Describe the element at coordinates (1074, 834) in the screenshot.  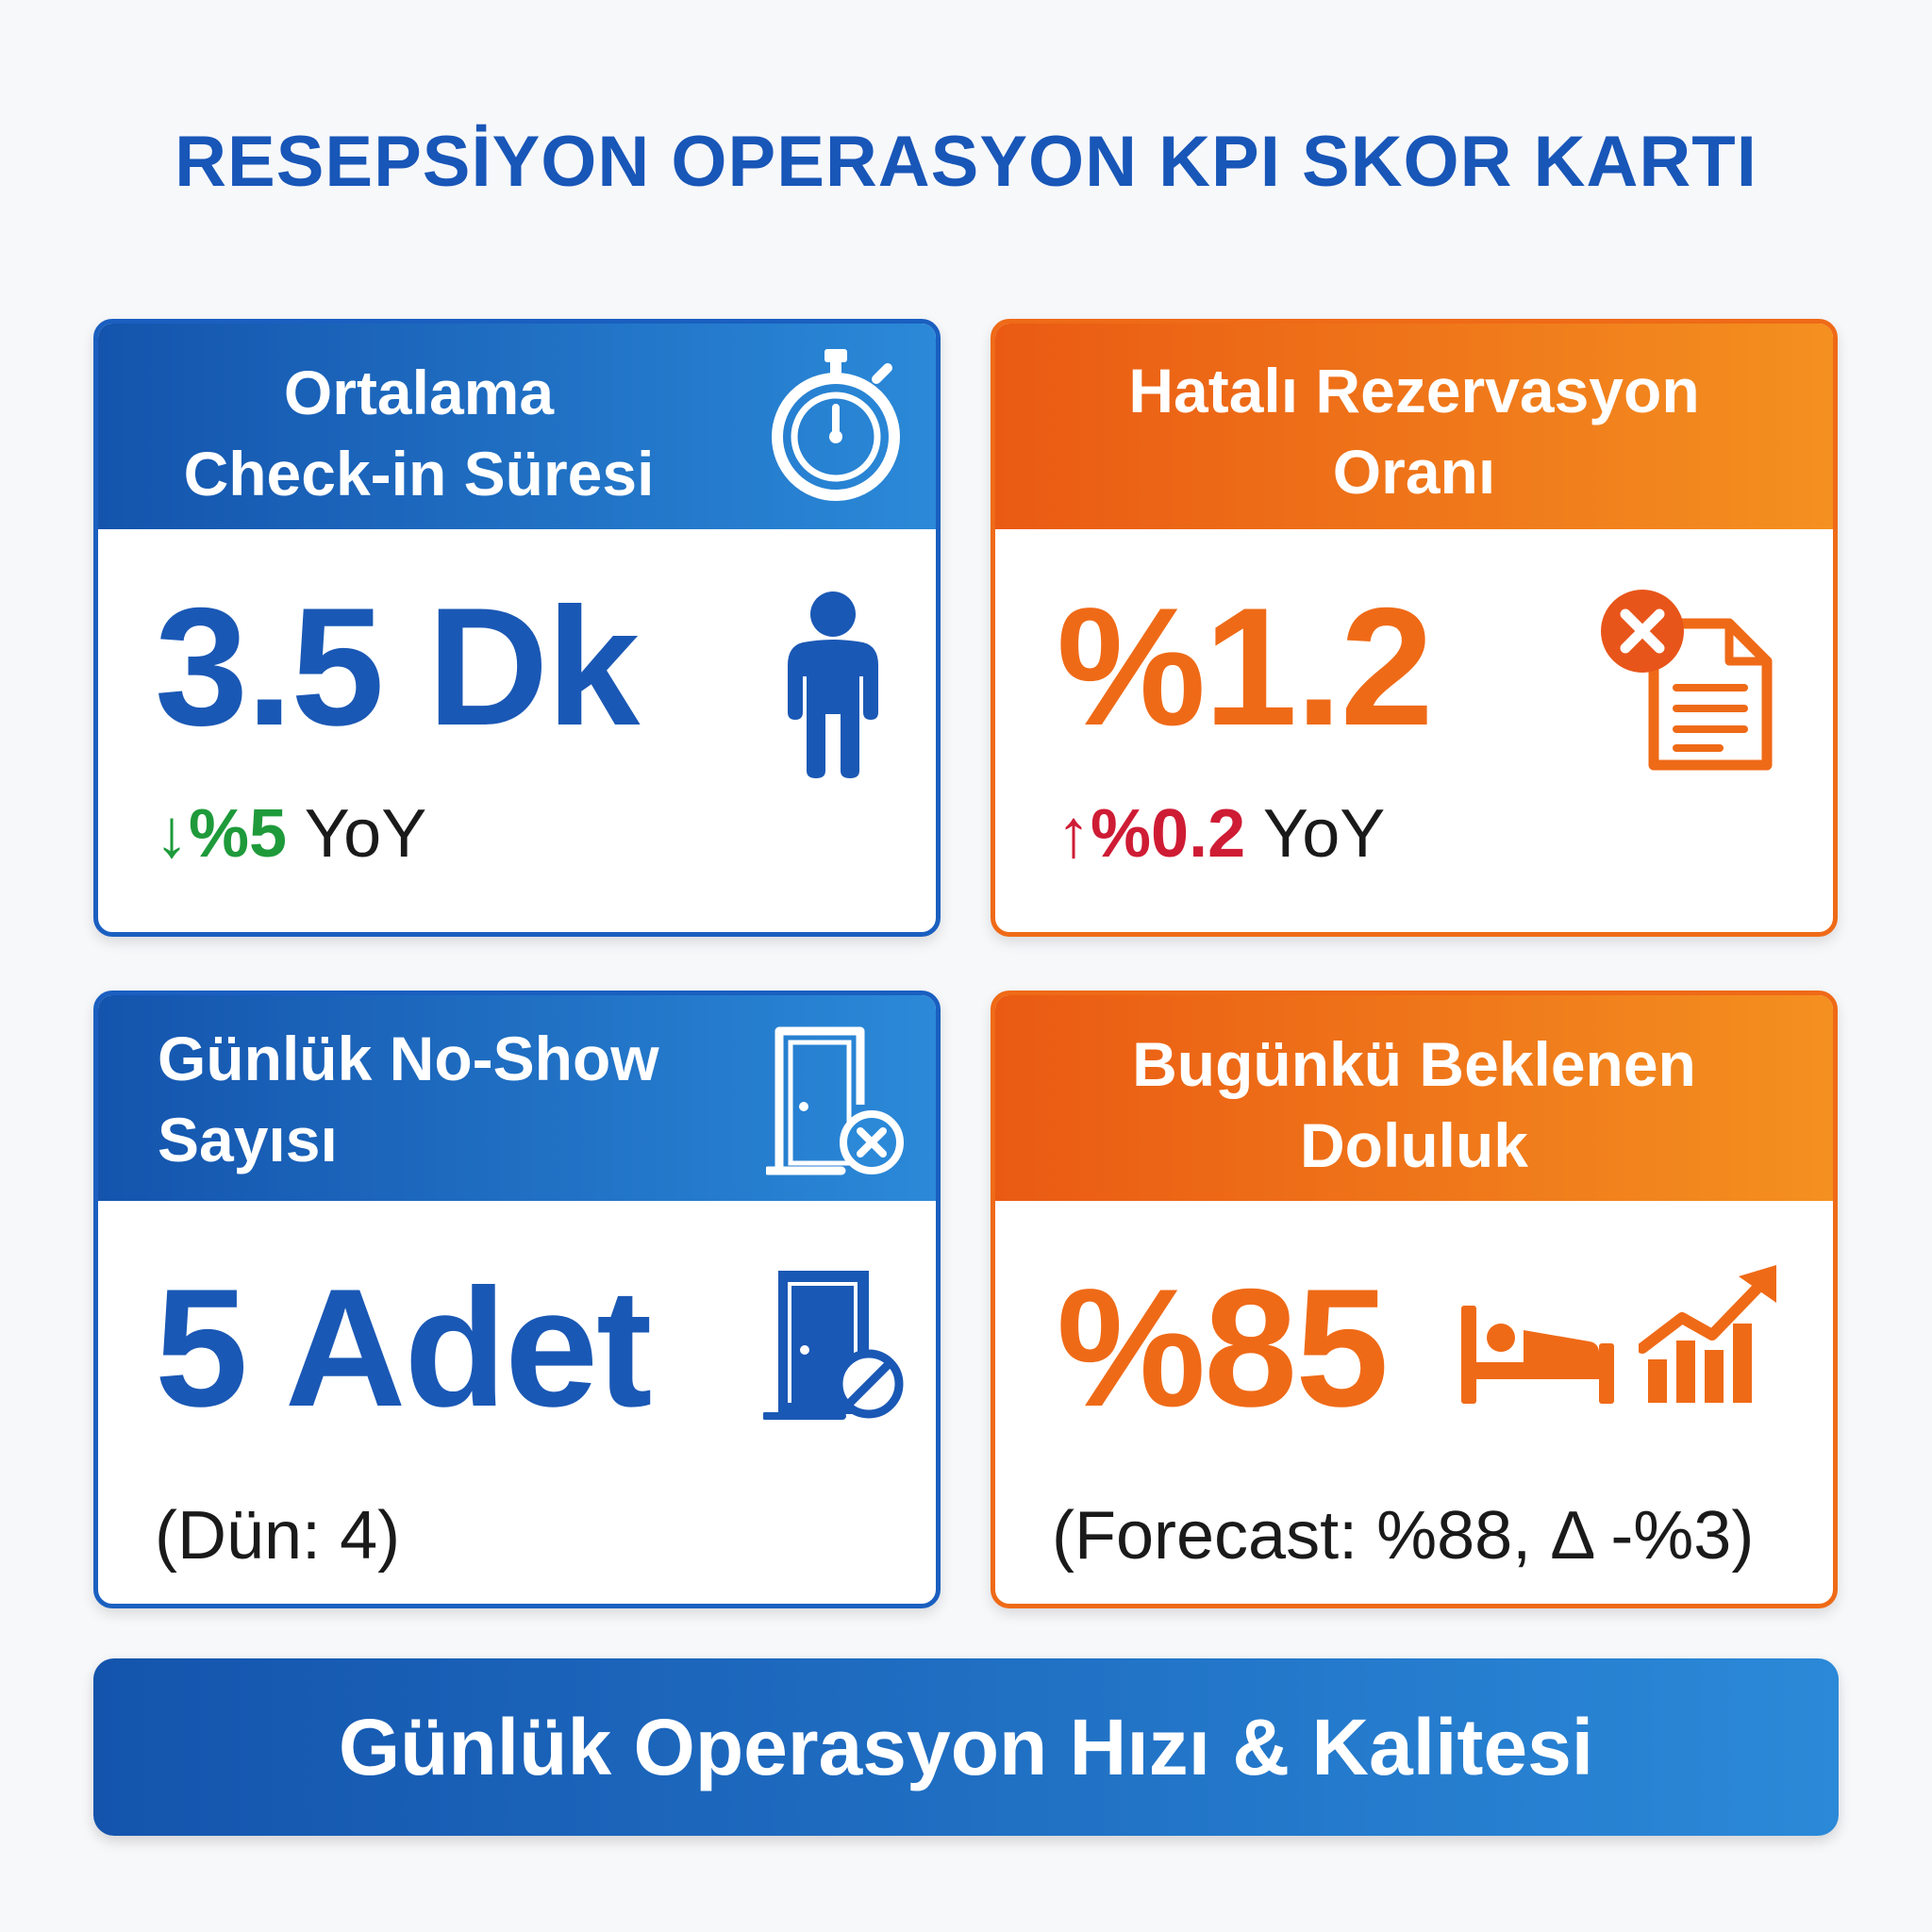
I see `trend-up-arrow: ↑` at that location.